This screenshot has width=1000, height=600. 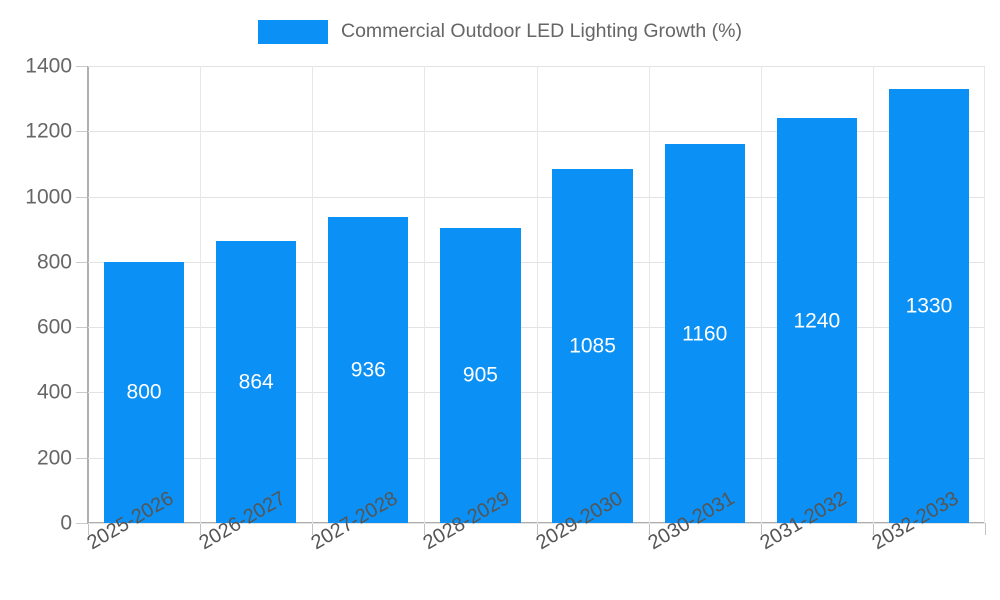 I want to click on y-axis-tick-labels: 0 200 400 600 800 1000 1200 1400, so click(x=36, y=300).